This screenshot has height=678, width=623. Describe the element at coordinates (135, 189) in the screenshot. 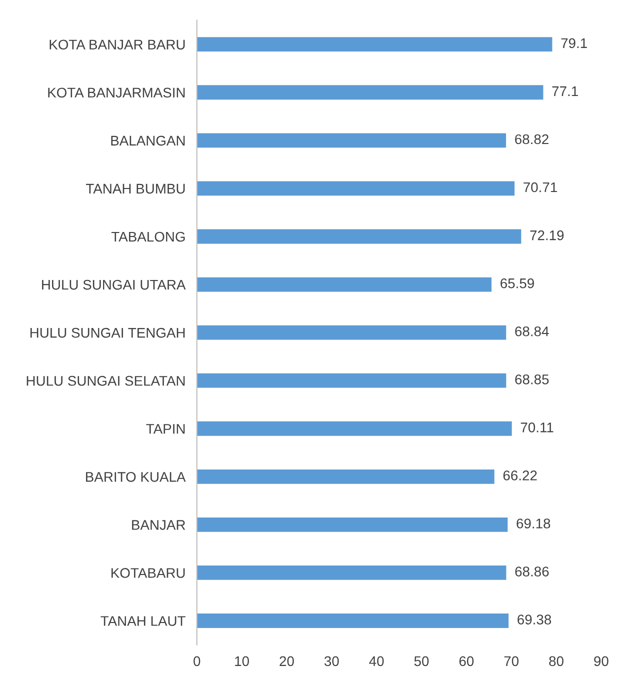

I see `y-tick-label: TANAH BUMBU` at that location.